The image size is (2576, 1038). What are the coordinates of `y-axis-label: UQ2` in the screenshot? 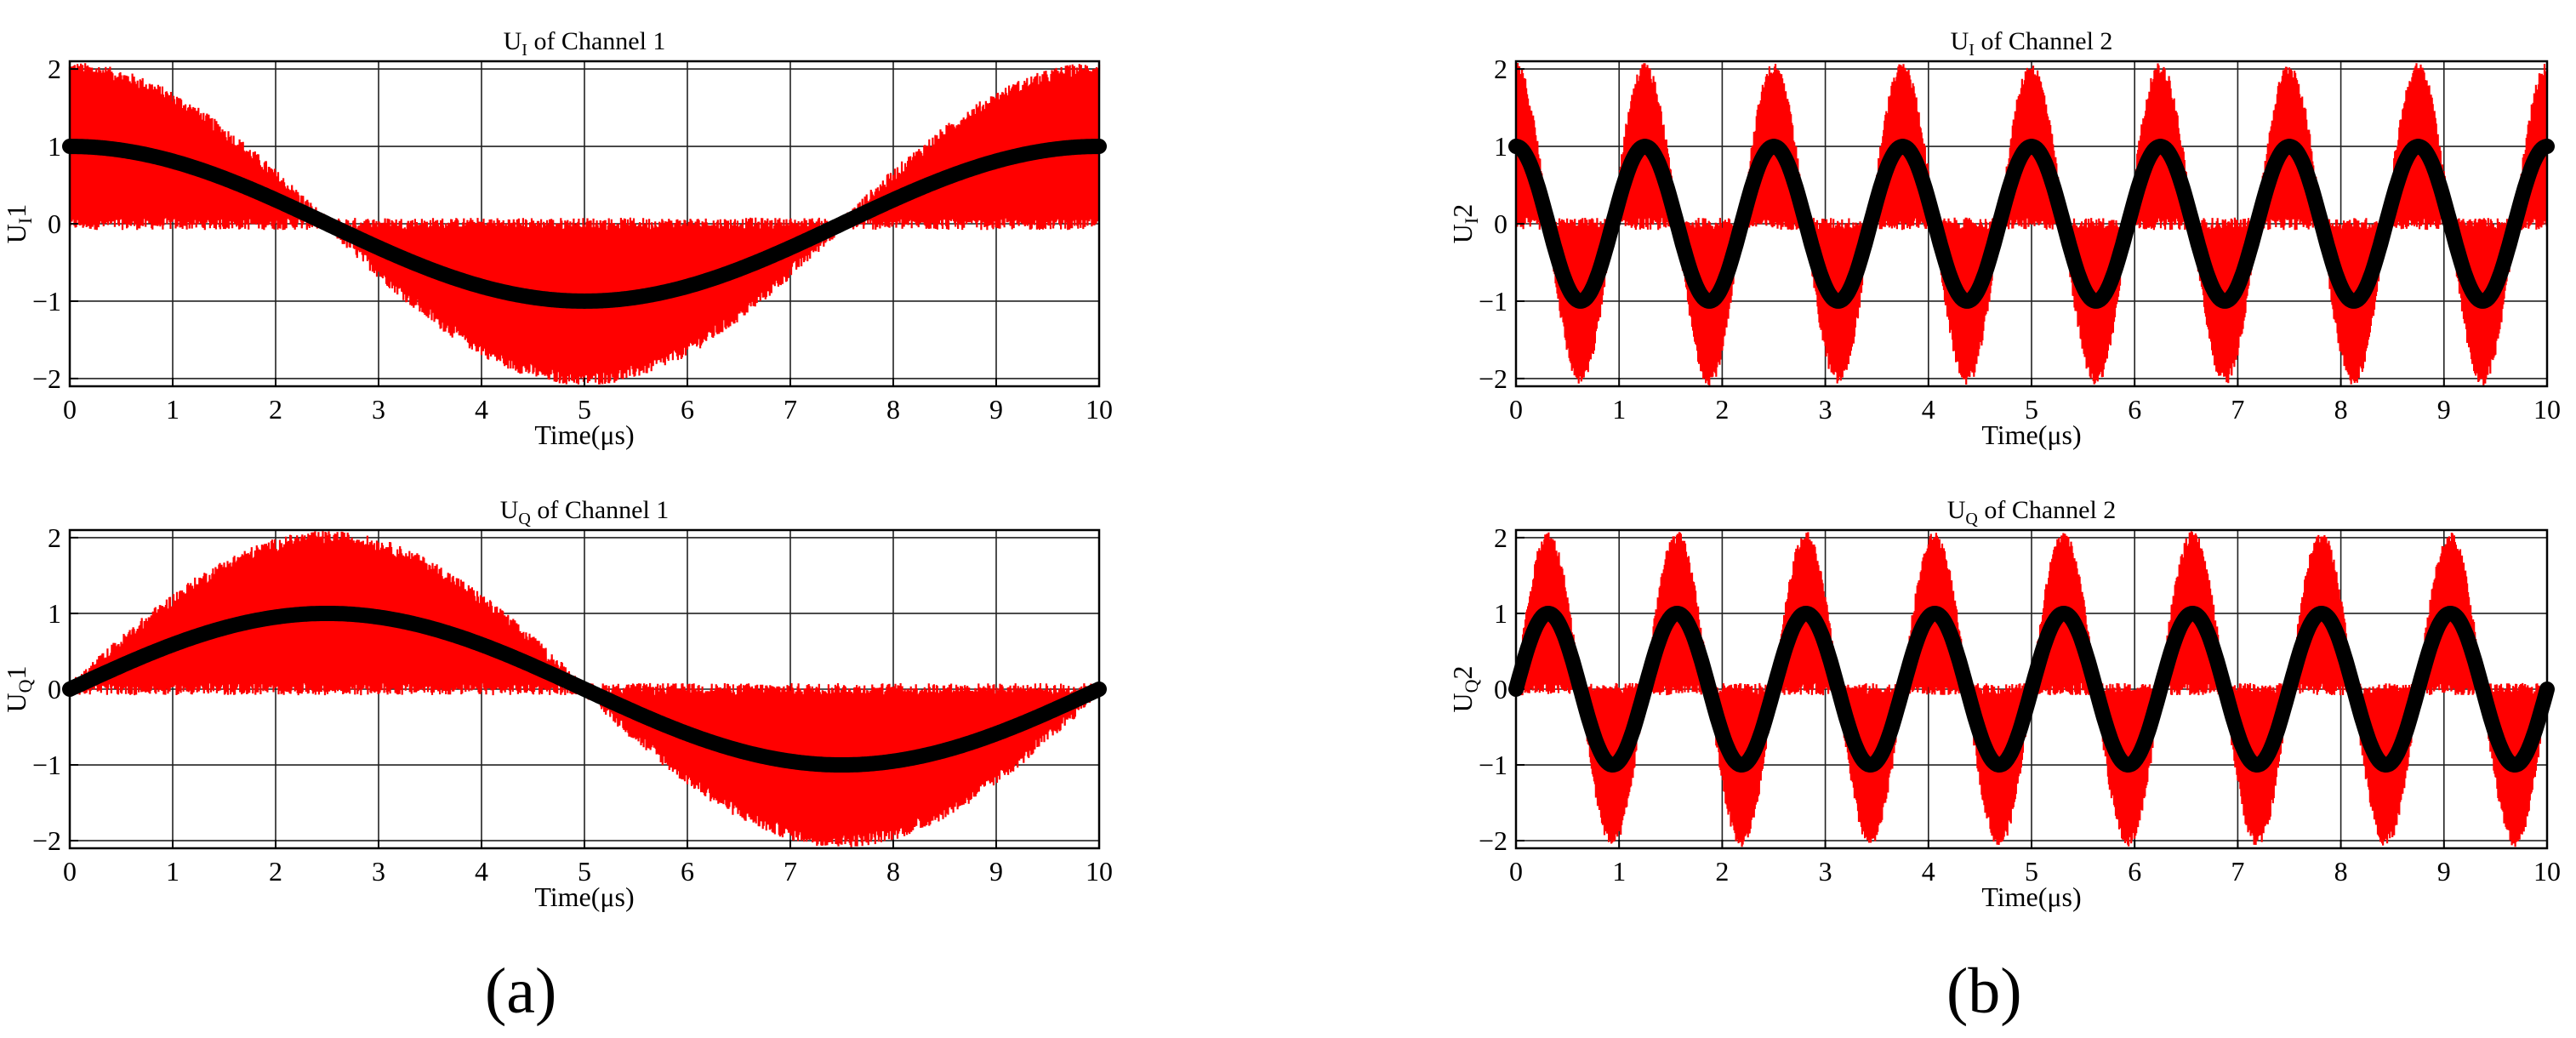 It's located at (1464, 689).